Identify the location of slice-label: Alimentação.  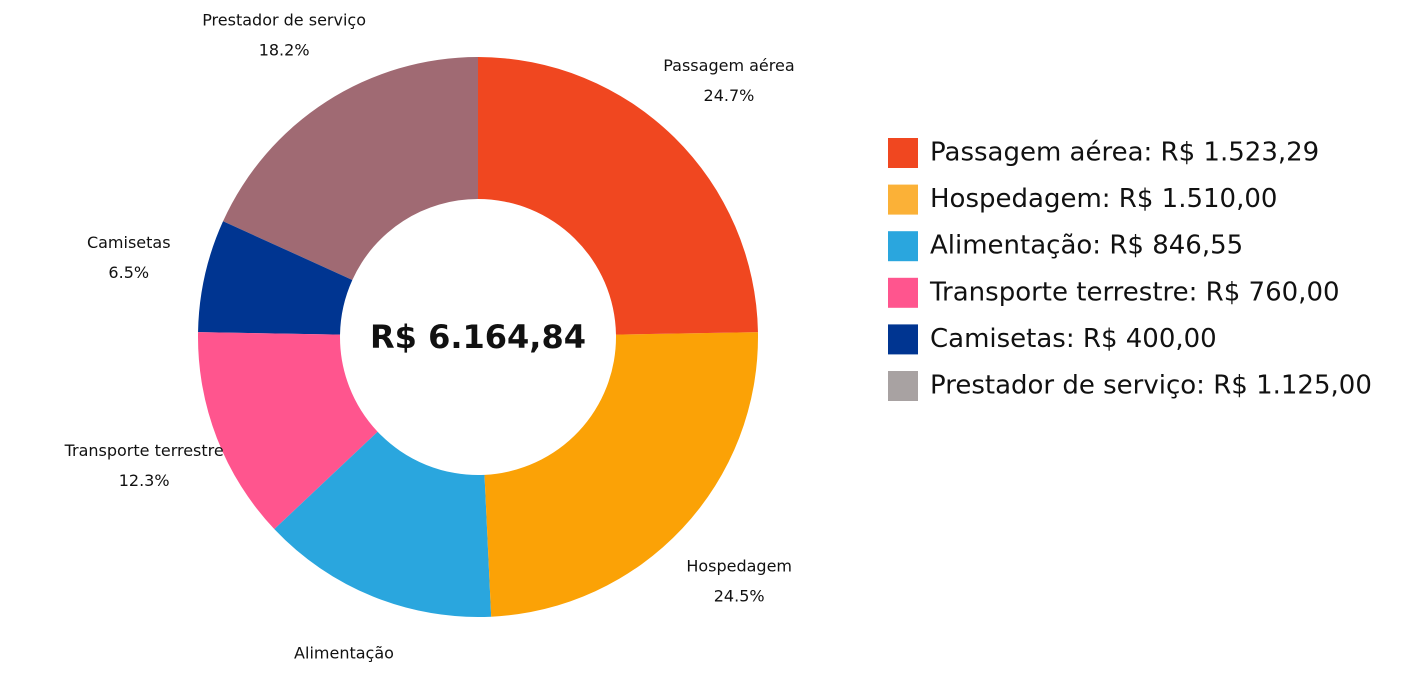
(344, 652).